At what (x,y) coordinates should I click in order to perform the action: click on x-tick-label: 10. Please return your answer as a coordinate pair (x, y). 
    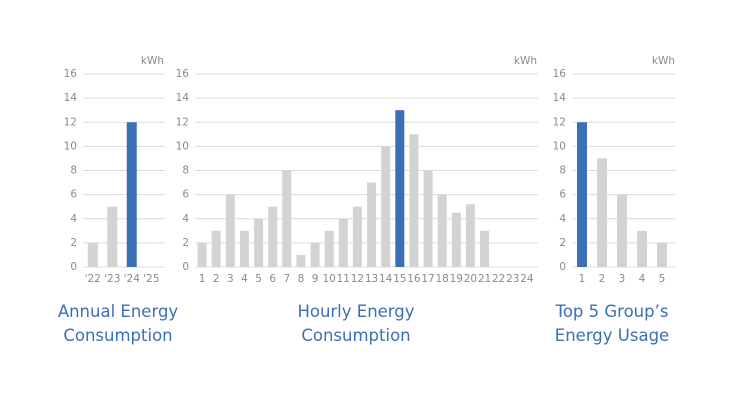
    Looking at the image, I should click on (329, 279).